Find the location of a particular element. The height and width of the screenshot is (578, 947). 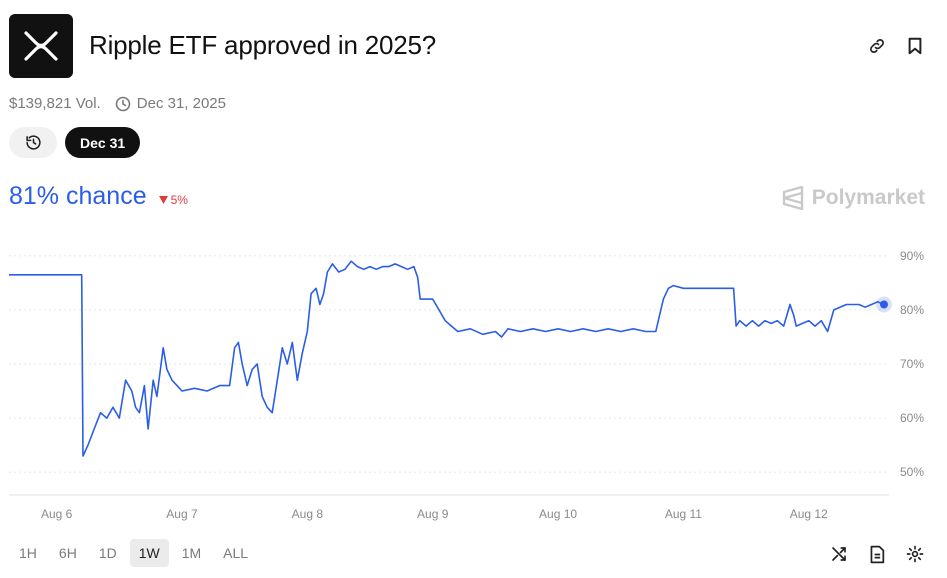

settings-icon is located at coordinates (915, 554).